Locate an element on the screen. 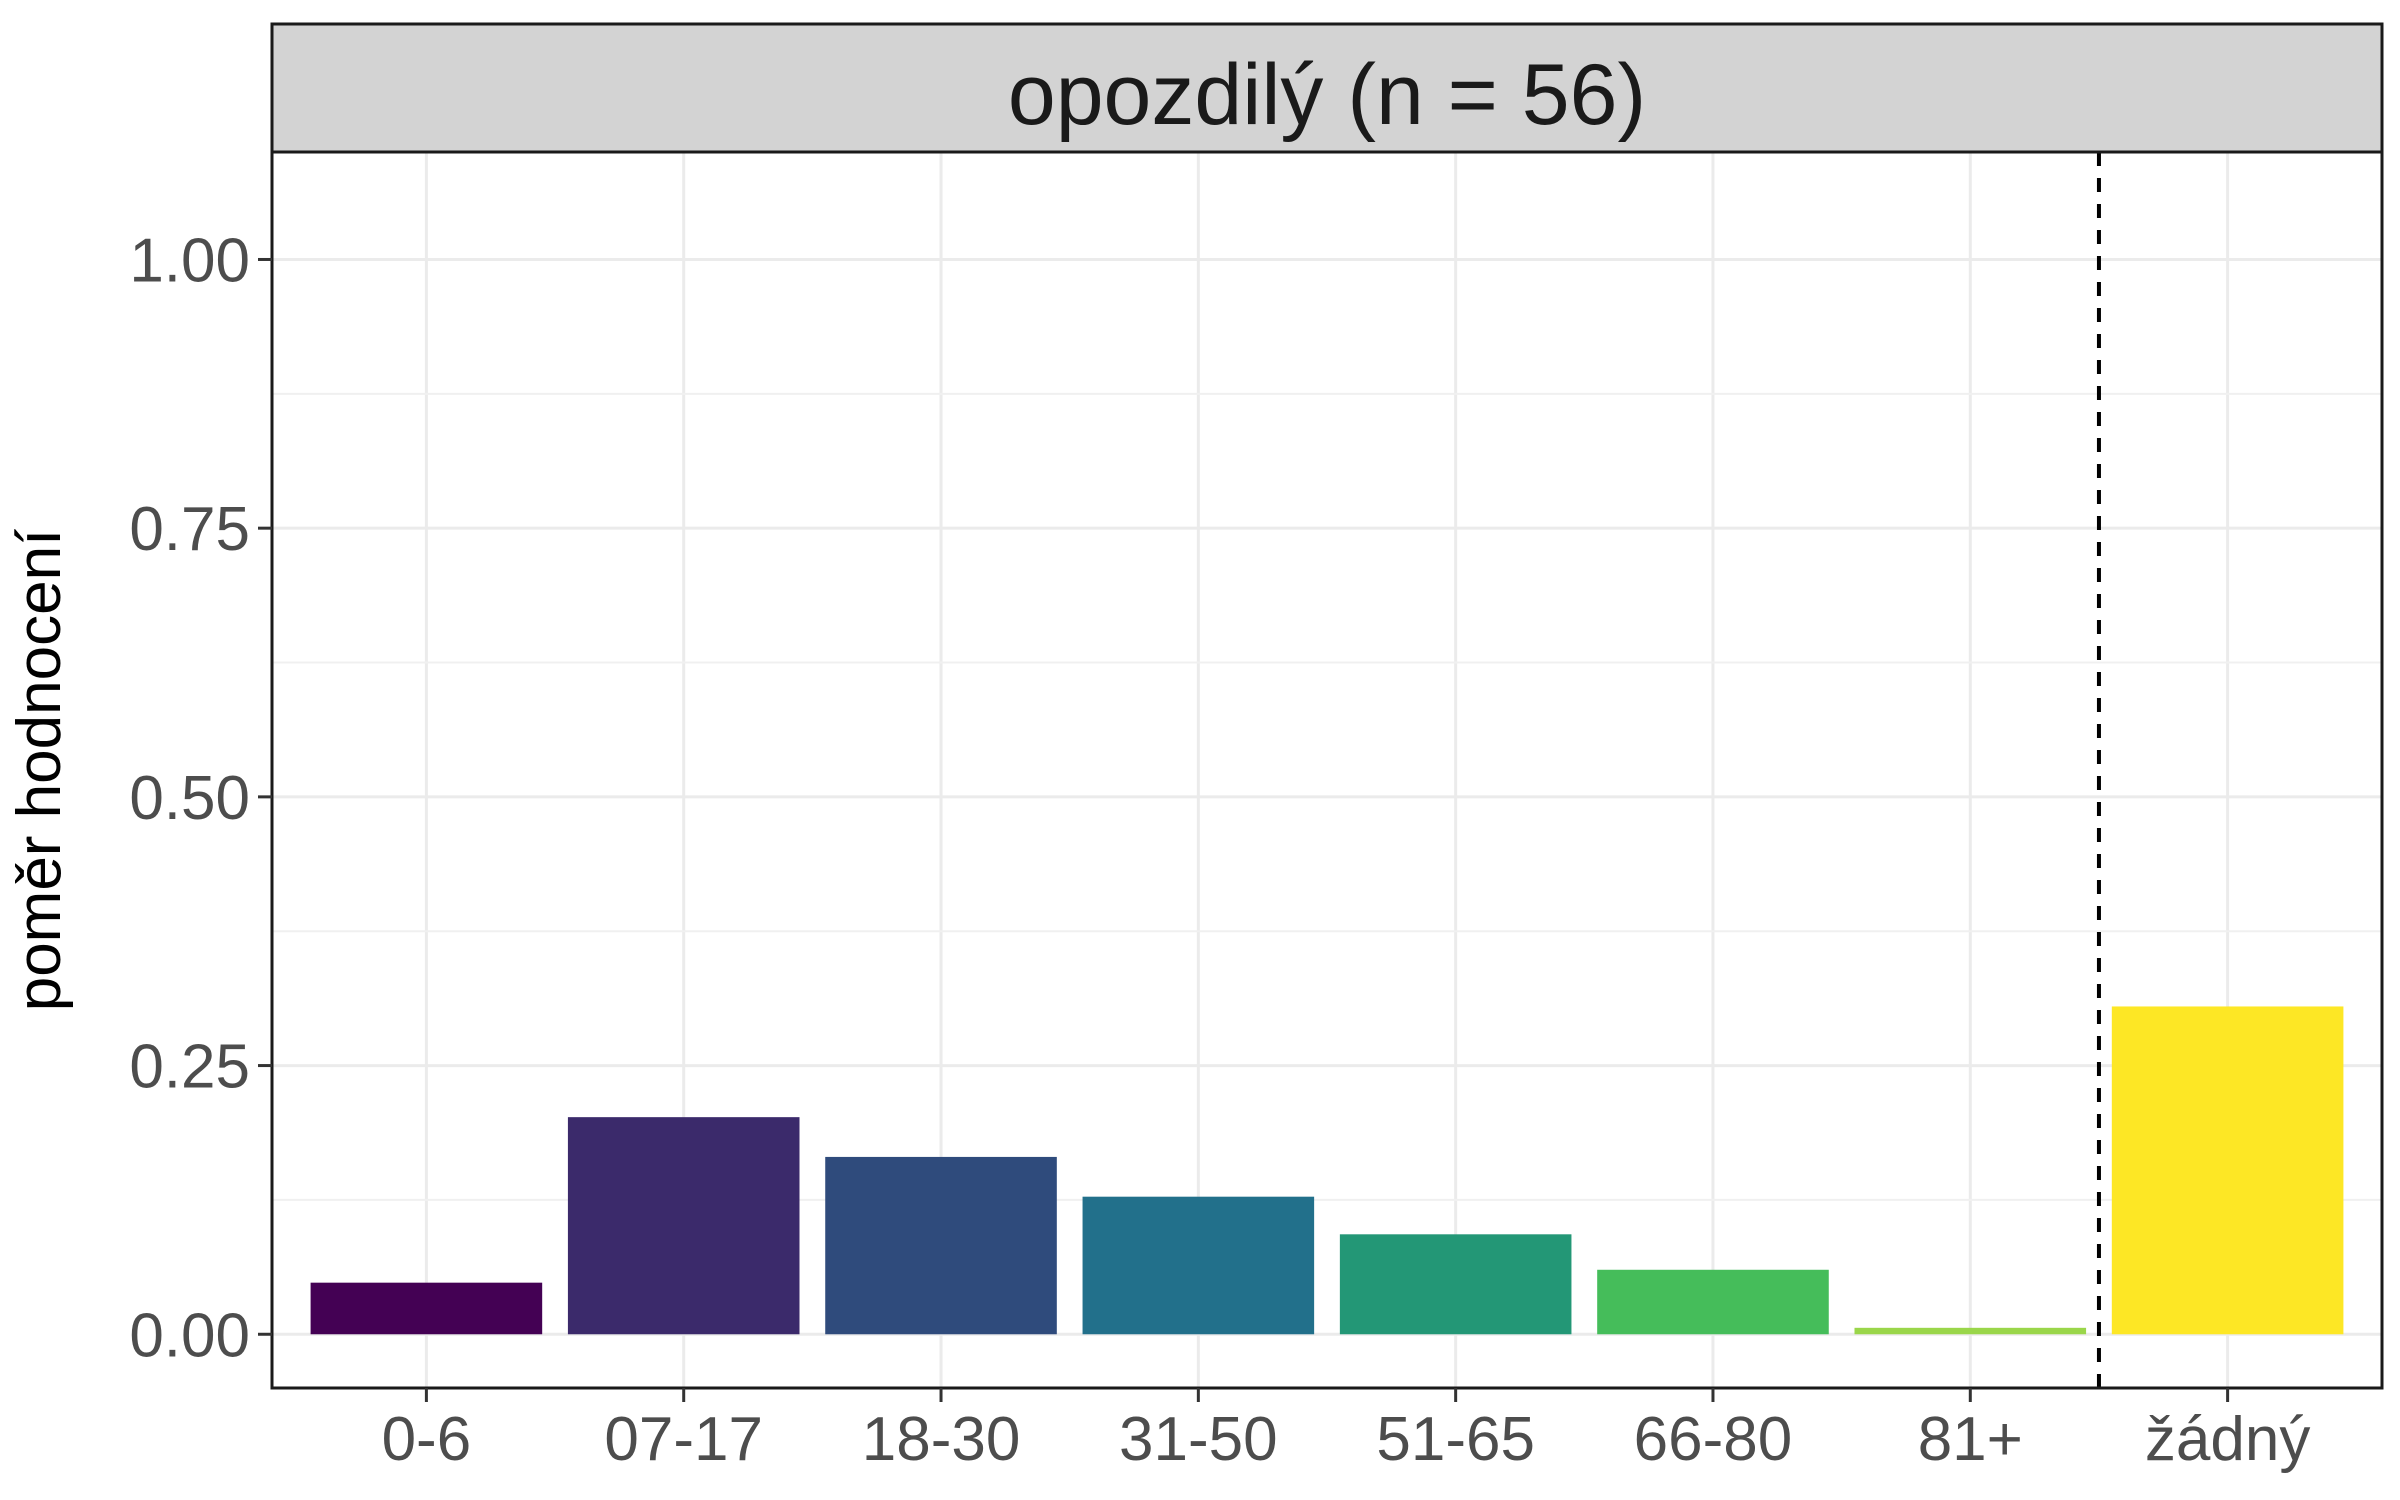  x-tick-label: 0-6 is located at coordinates (427, 1439).